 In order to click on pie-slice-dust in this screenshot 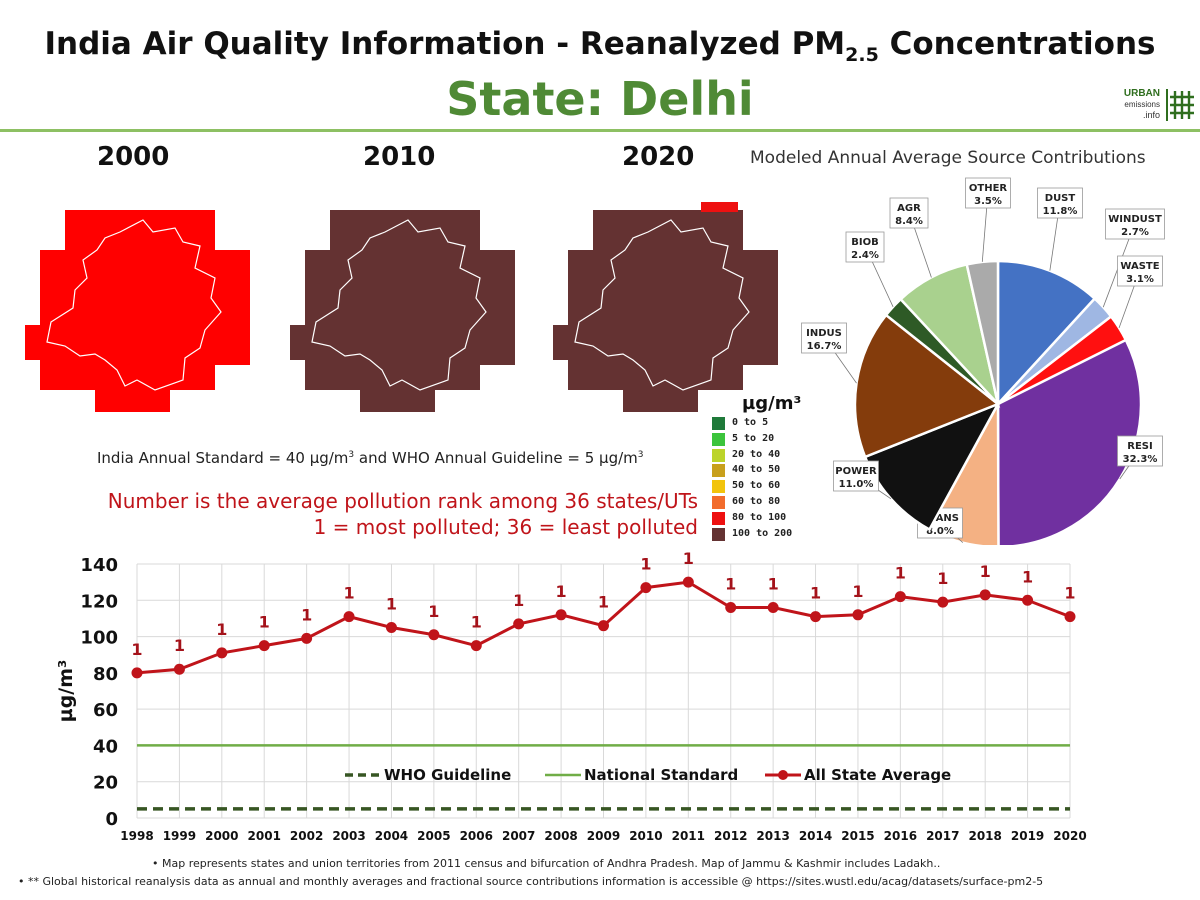, I will do `click(1046, 333)`.